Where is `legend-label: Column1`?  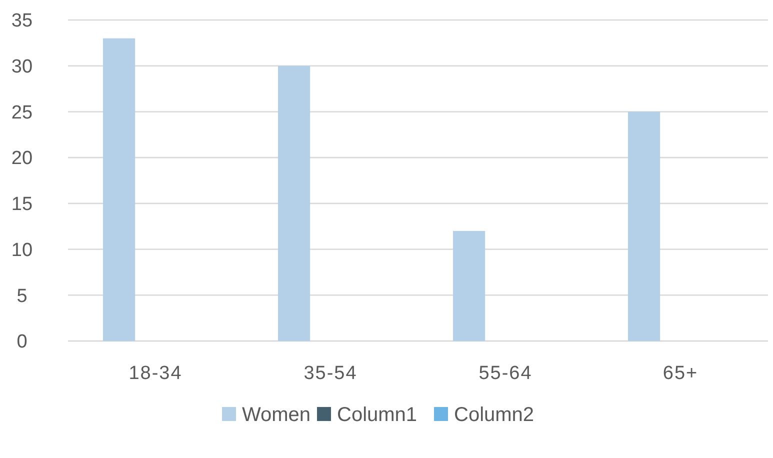
legend-label: Column1 is located at coordinates (377, 415).